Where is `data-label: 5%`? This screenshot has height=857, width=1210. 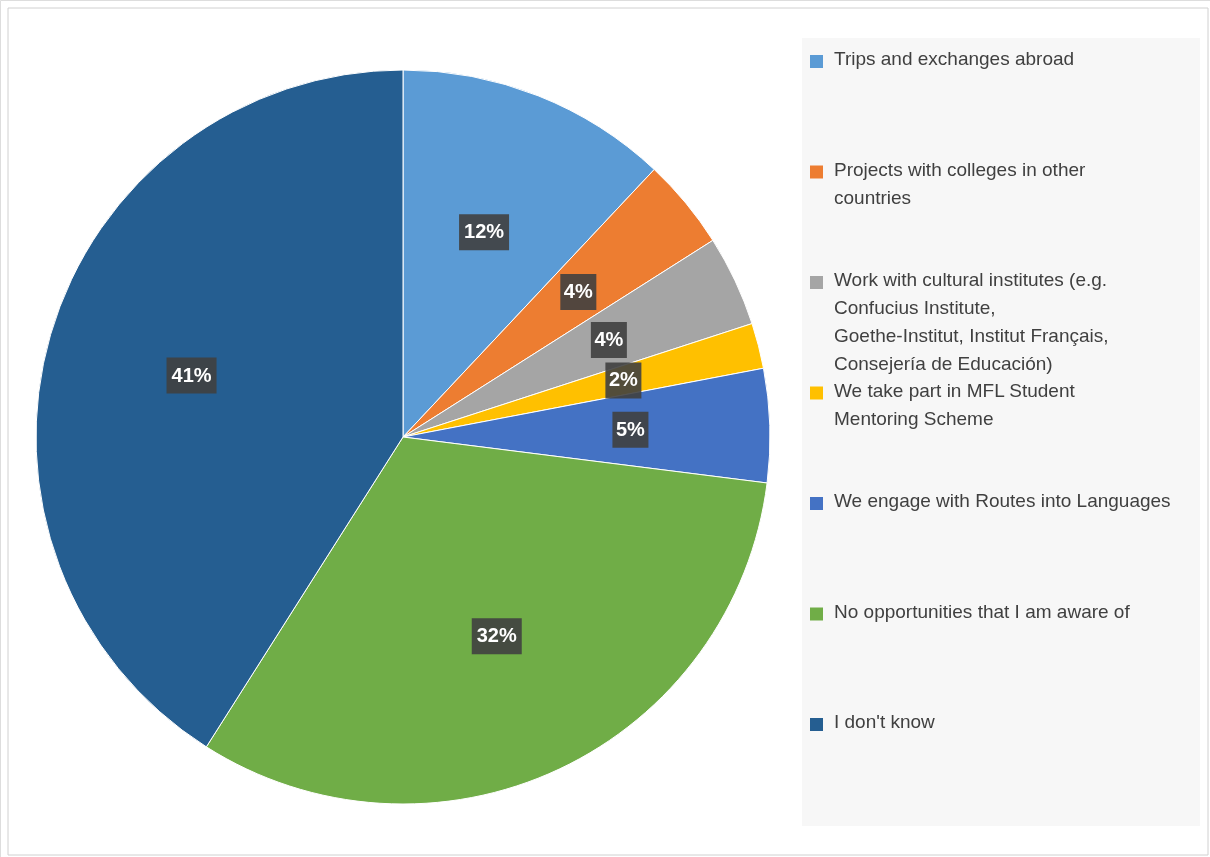 data-label: 5% is located at coordinates (630, 428).